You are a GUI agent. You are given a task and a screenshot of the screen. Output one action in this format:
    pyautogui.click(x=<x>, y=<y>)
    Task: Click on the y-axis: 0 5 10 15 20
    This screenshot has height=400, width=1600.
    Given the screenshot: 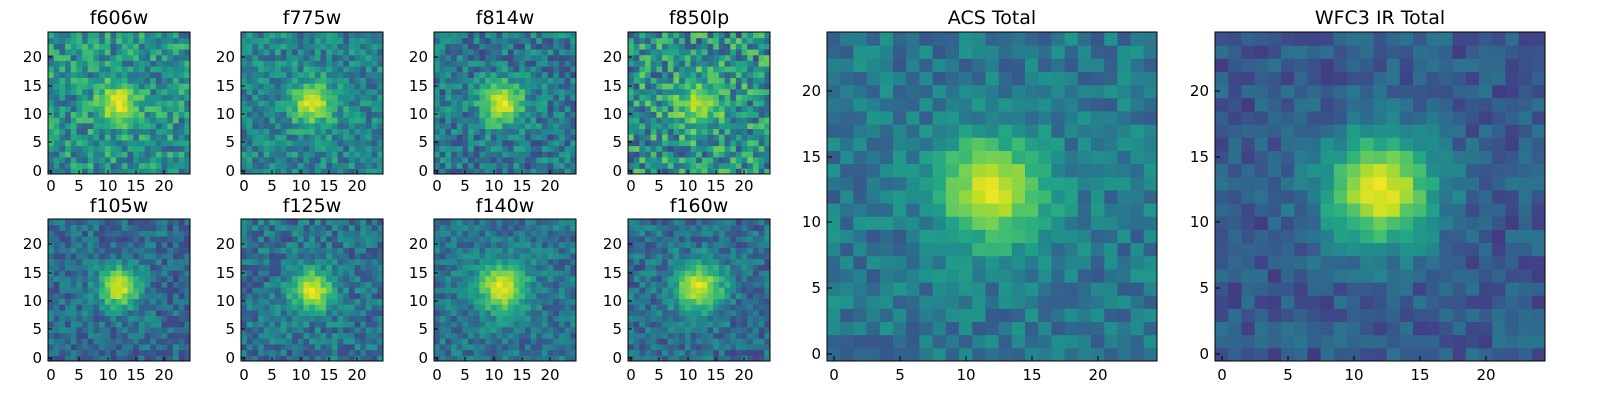 What is the action you would take?
    pyautogui.click(x=617, y=114)
    